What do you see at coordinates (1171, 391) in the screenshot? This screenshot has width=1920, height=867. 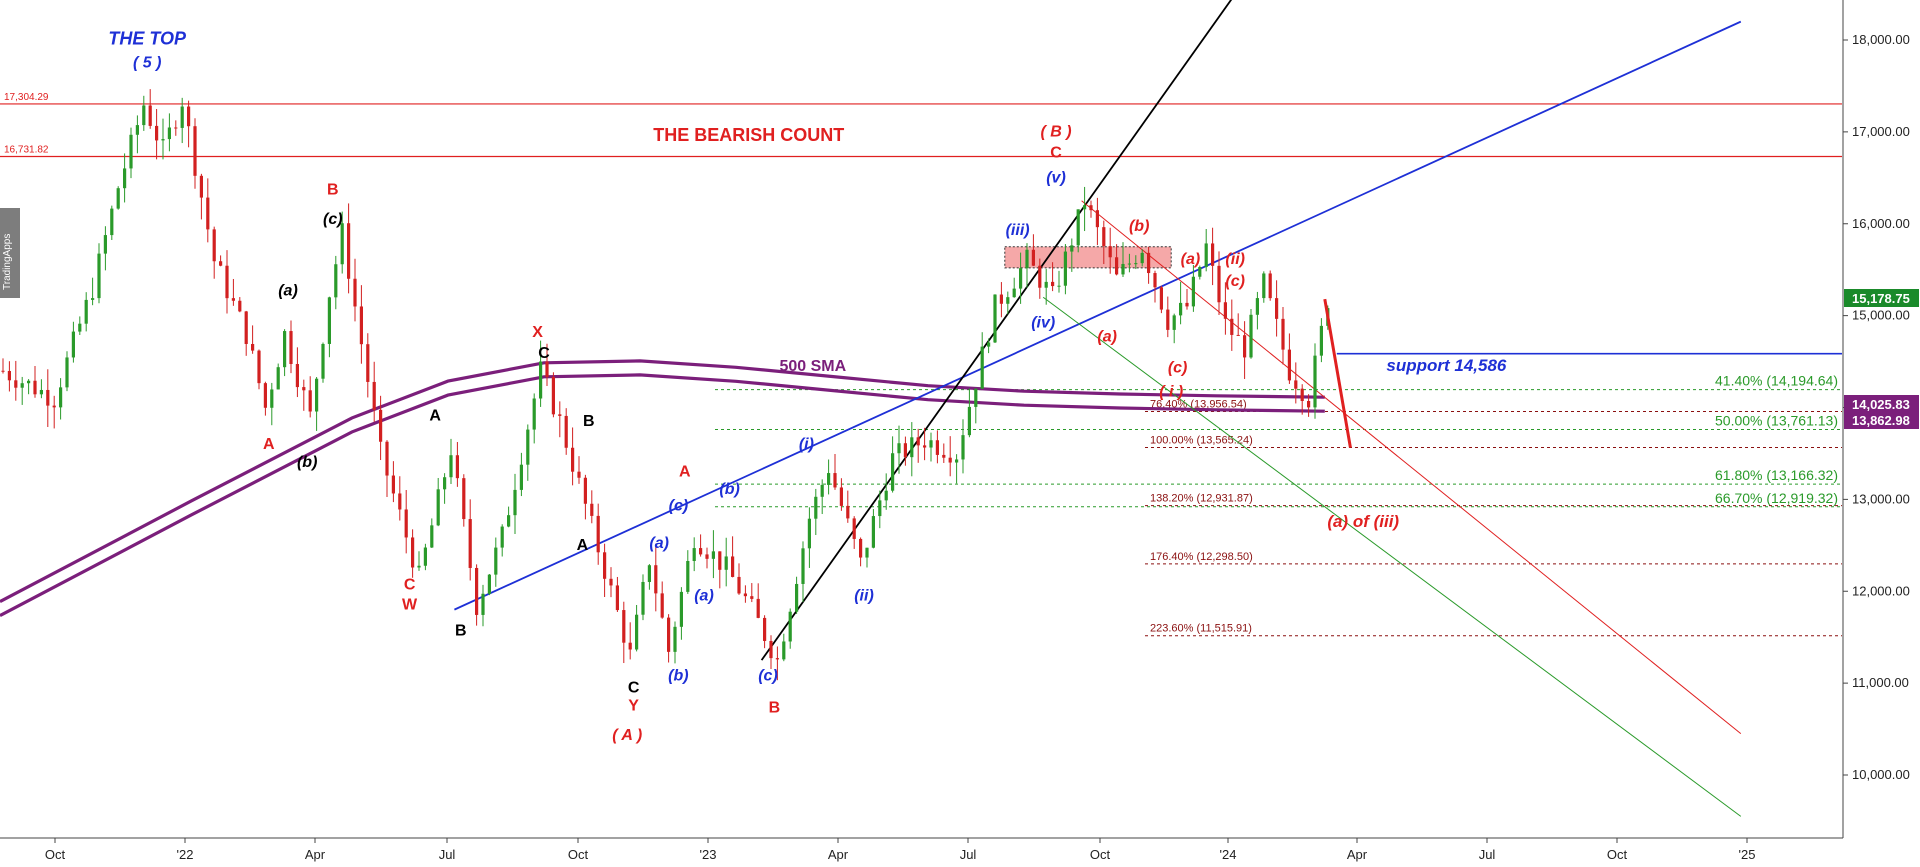 I see `wave-label-14: ( i )` at bounding box center [1171, 391].